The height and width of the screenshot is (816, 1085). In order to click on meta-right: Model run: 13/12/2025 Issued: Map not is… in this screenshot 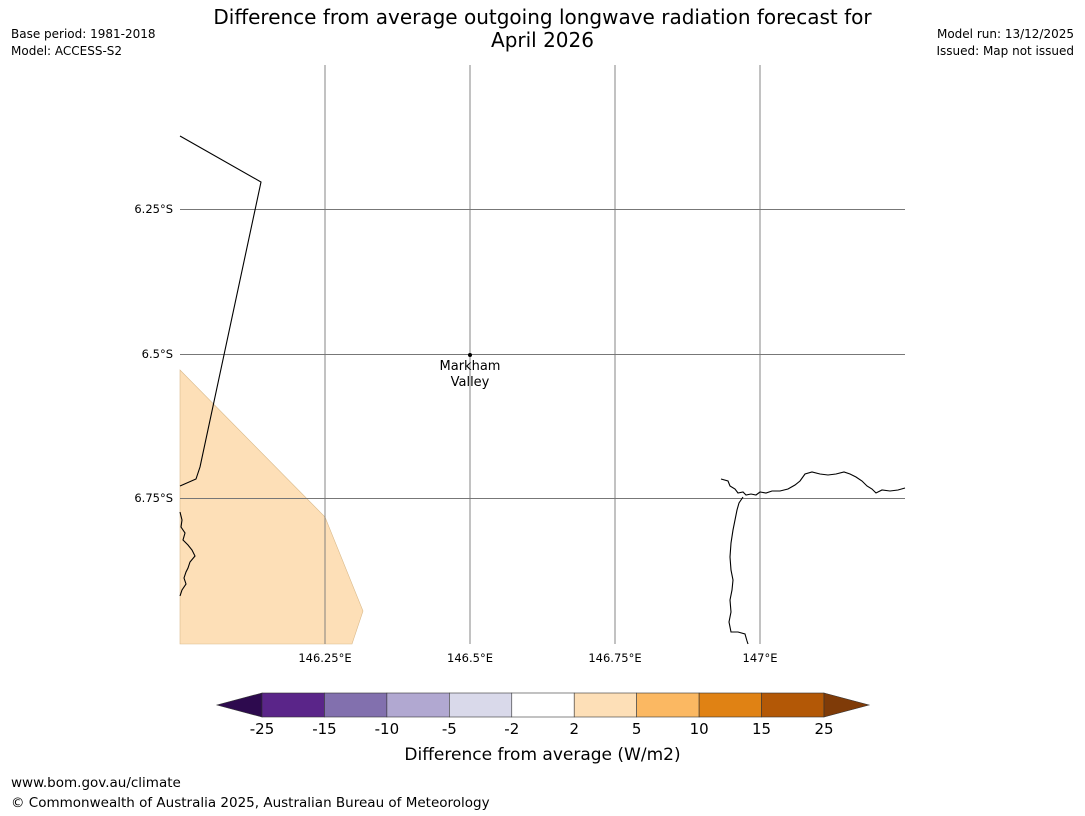, I will do `click(1005, 43)`.